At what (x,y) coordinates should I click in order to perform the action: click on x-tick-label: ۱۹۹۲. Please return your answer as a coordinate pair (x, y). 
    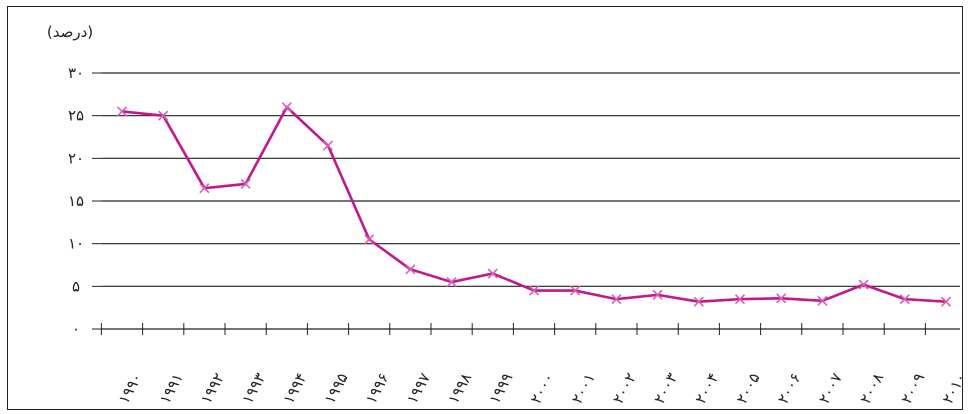
    Looking at the image, I should click on (212, 388).